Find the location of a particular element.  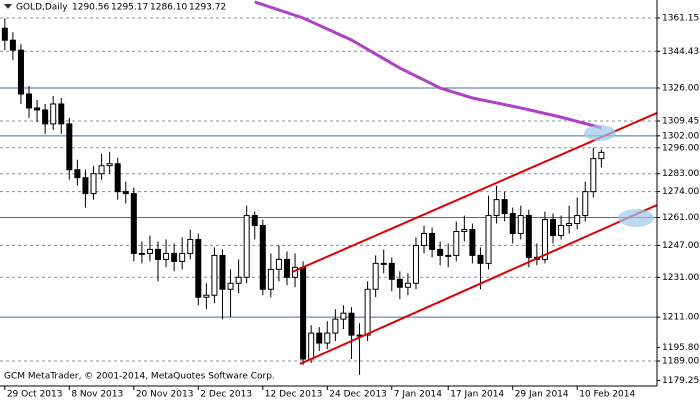

y-tick-label: 1361.15 is located at coordinates (680, 18).